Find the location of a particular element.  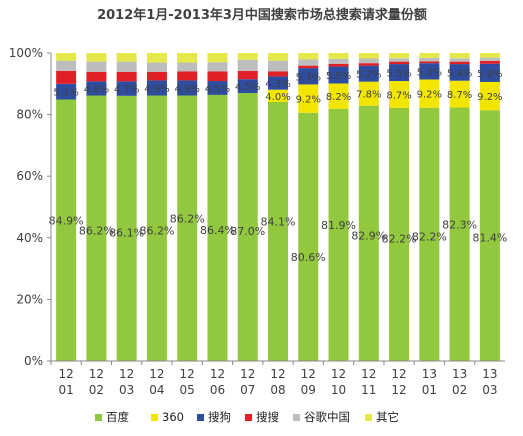

y-tick-label: 0% is located at coordinates (33, 361).